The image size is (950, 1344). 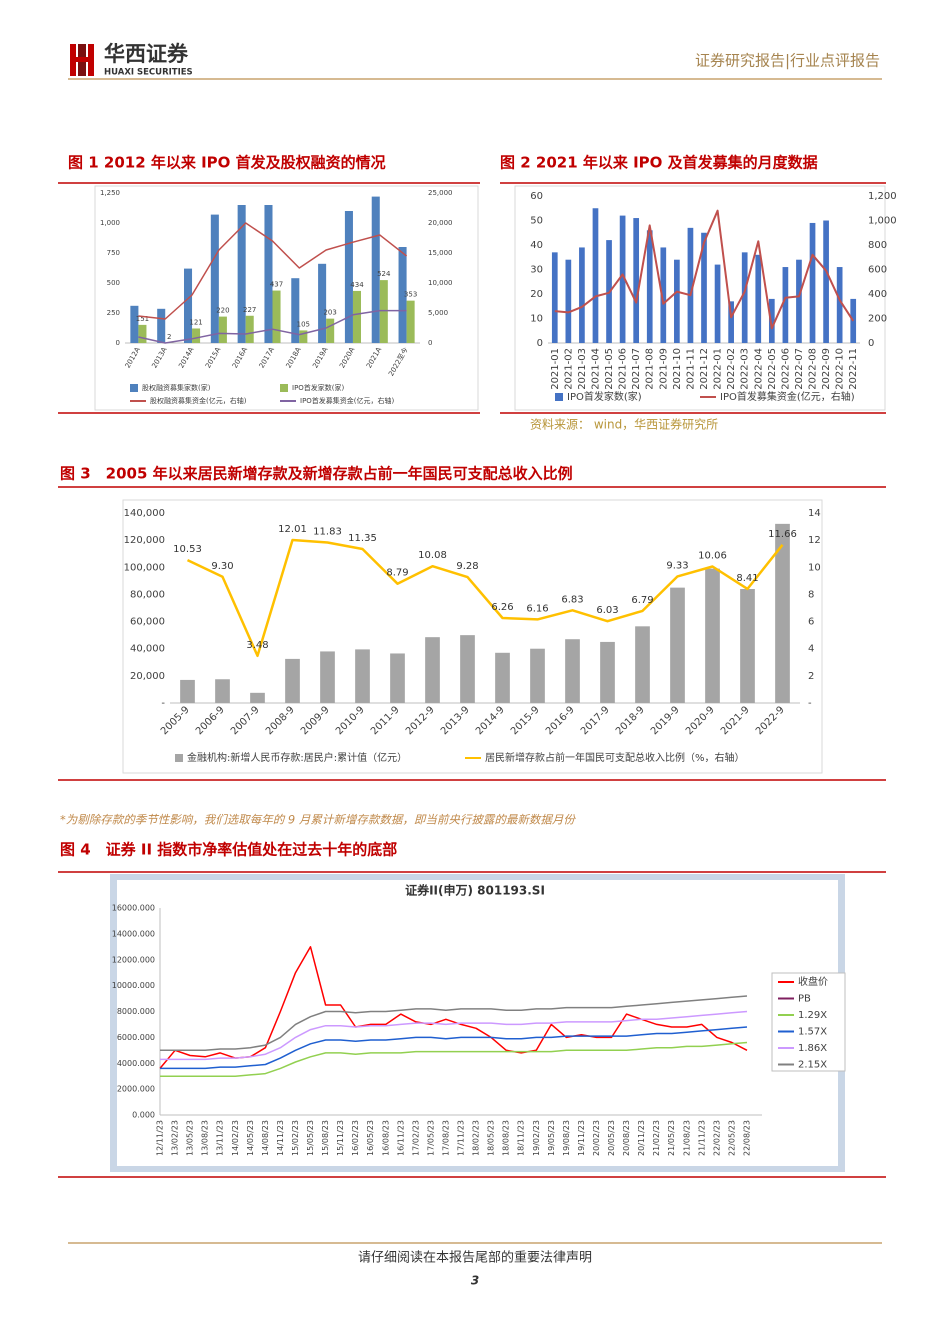 What do you see at coordinates (731, 1138) in the screenshot?
I see `x-tick-label: 22/05/23` at bounding box center [731, 1138].